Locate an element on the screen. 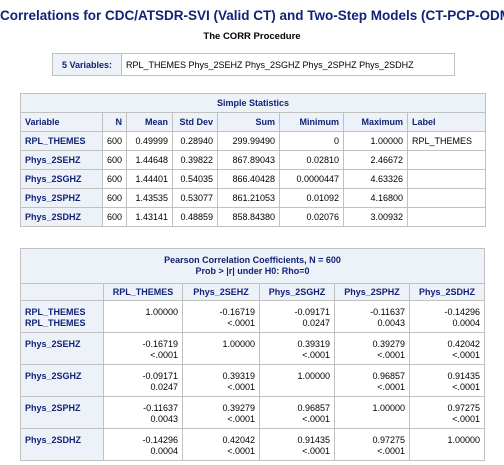 The width and height of the screenshot is (504, 465). corr-cell: 0.42042 <.0001 is located at coordinates (221, 444).